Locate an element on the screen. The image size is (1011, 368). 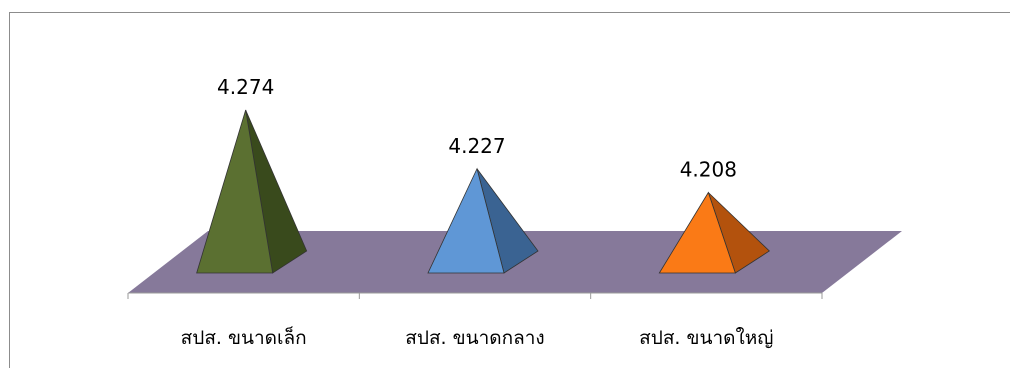
value-label: 4.227 is located at coordinates (476, 146).